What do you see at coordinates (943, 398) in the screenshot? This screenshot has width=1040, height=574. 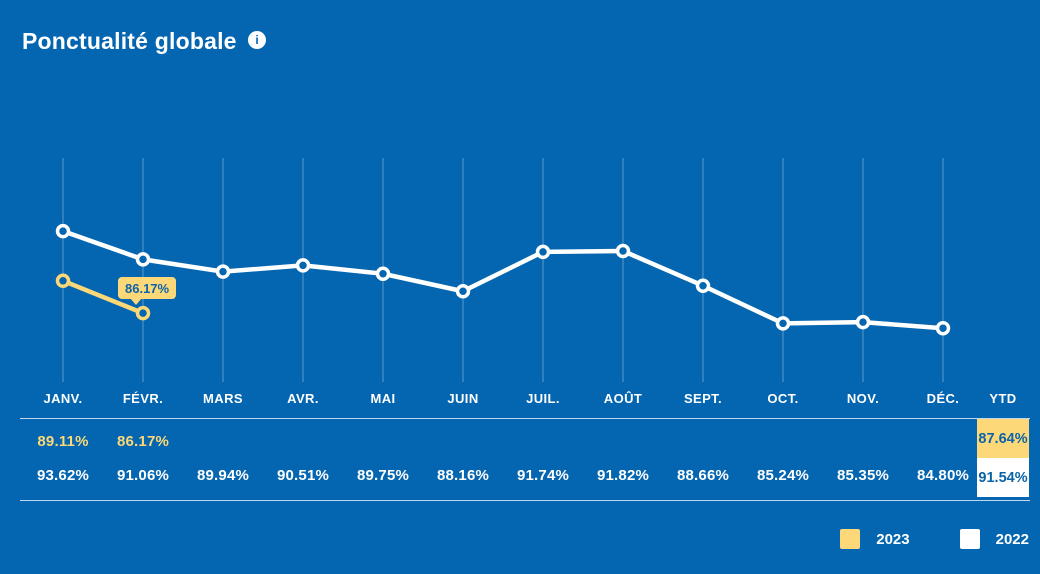 I see `month-header: DÉC.` at bounding box center [943, 398].